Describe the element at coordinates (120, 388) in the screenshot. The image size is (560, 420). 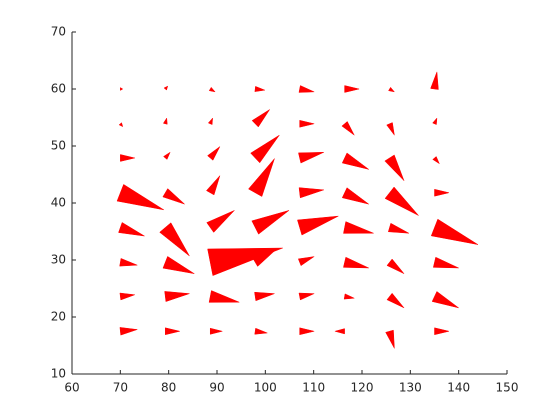
I see `x-tick-label: 70` at that location.